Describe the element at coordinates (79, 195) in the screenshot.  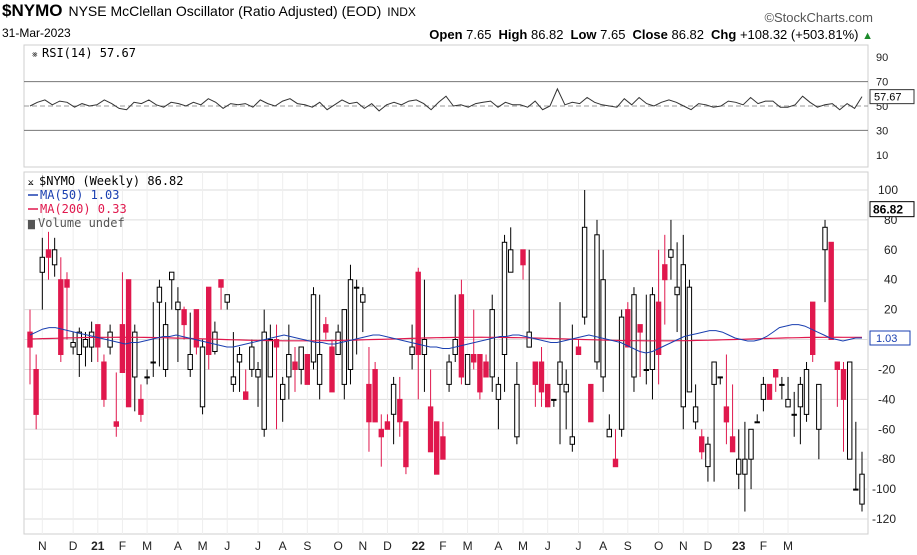
I see `ma50-legend-label: MA(50) 1.03` at that location.